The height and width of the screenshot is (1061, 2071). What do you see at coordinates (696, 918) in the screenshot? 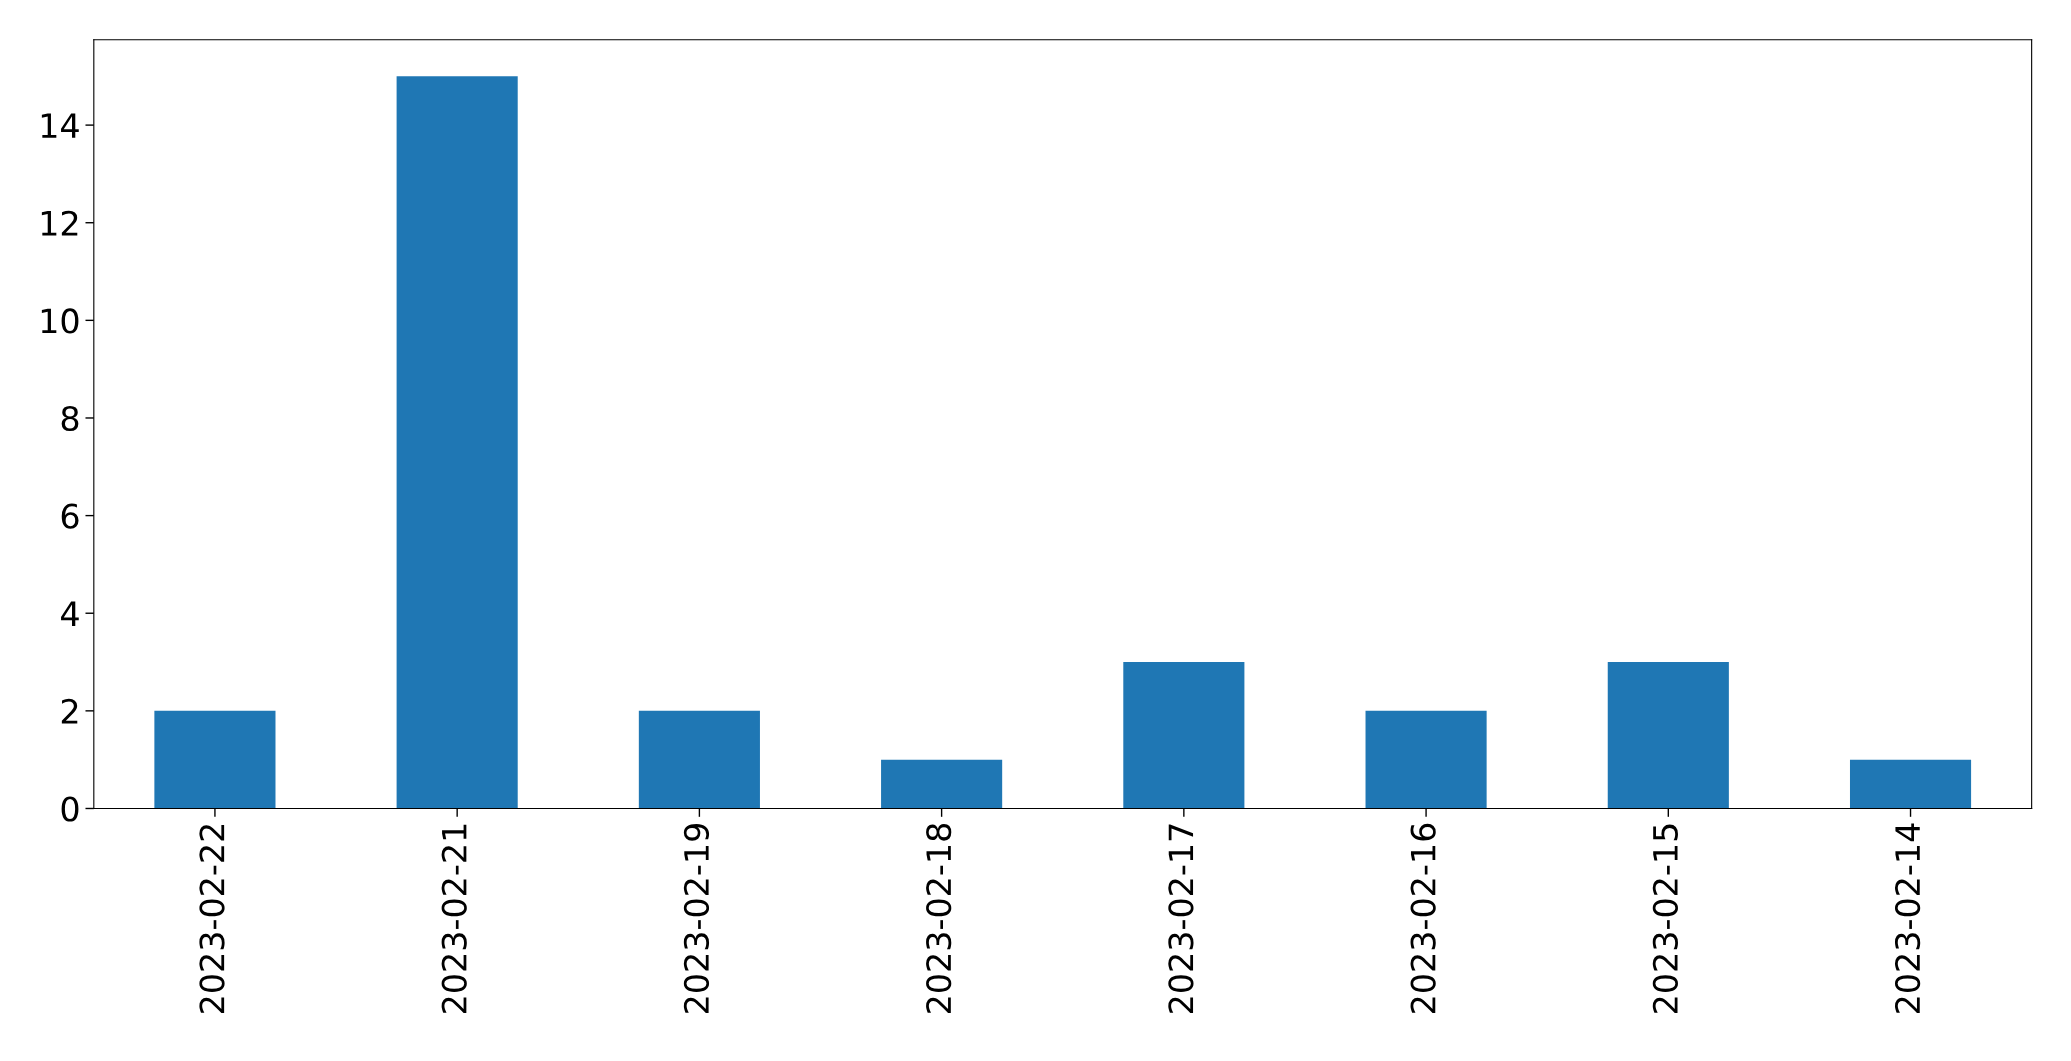
I see `x-tick-label: 2023-02-19` at bounding box center [696, 918].